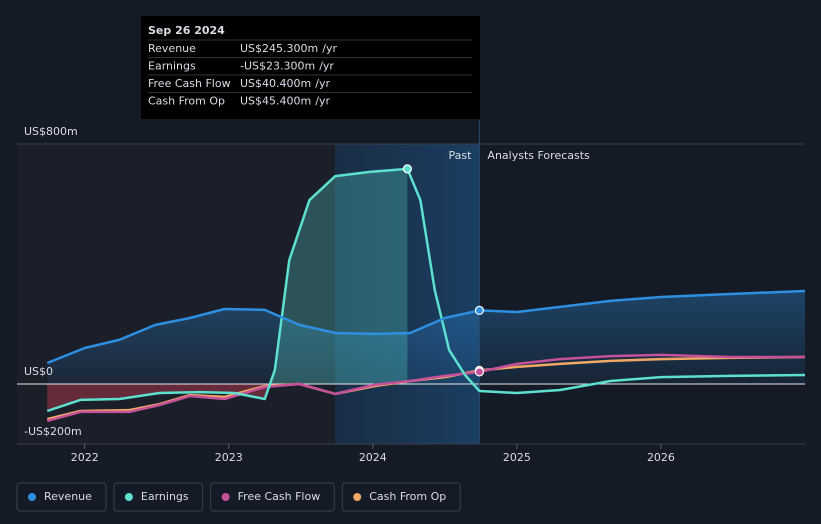 This screenshot has height=524, width=821. Describe the element at coordinates (661, 457) in the screenshot. I see `x-tick-label: 2026` at that location.